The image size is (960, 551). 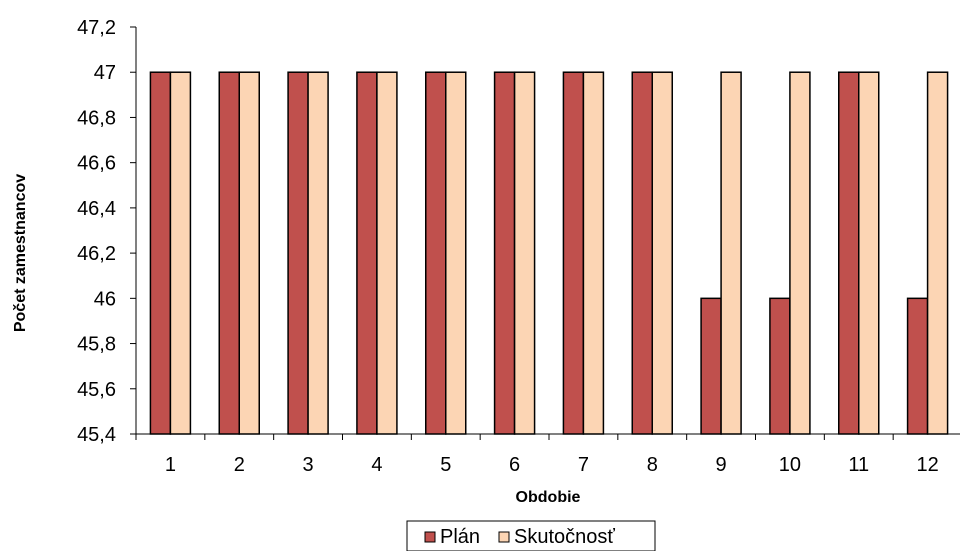 I want to click on y-tick-label: 47, so click(x=105, y=73).